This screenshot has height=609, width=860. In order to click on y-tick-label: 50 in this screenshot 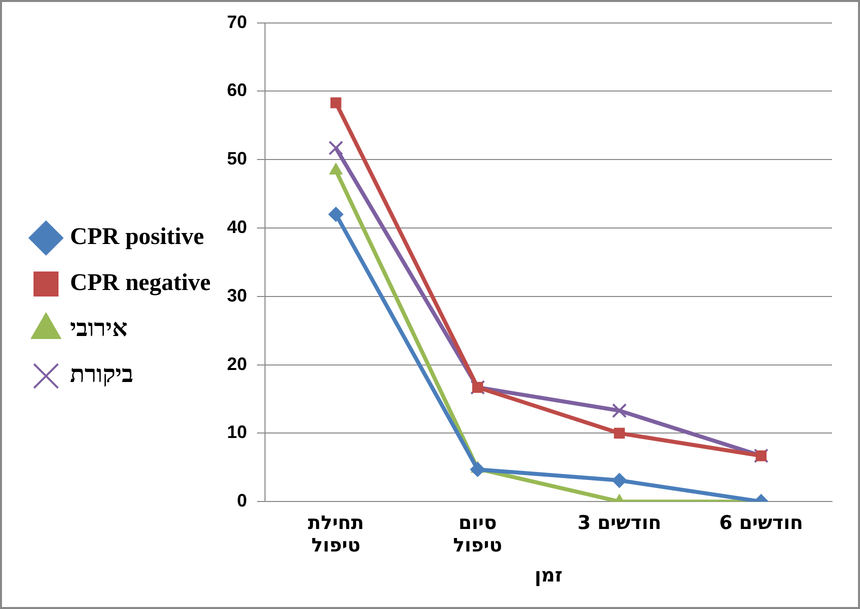, I will do `click(237, 158)`.